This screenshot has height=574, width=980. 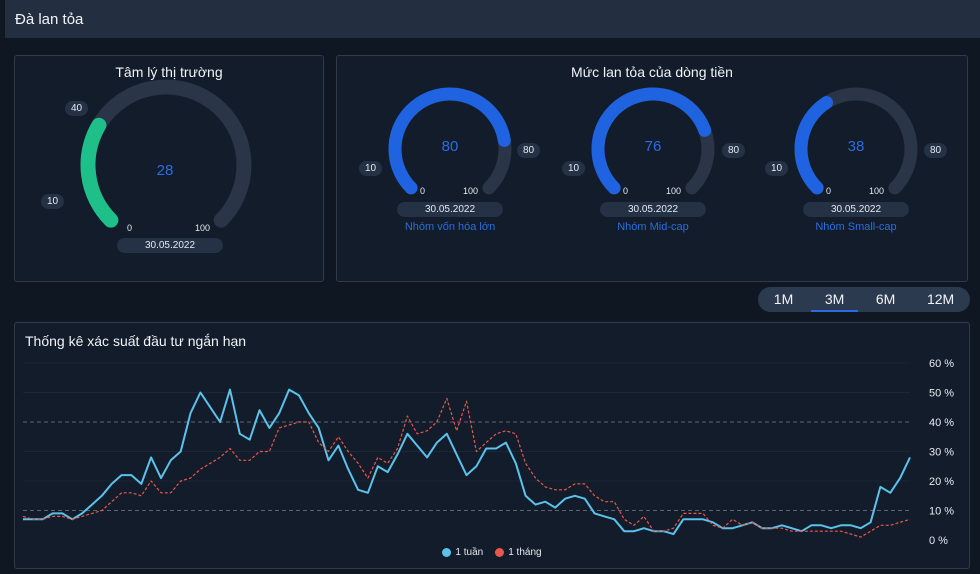 I want to click on y-tick-label: 0 %, so click(x=938, y=540).